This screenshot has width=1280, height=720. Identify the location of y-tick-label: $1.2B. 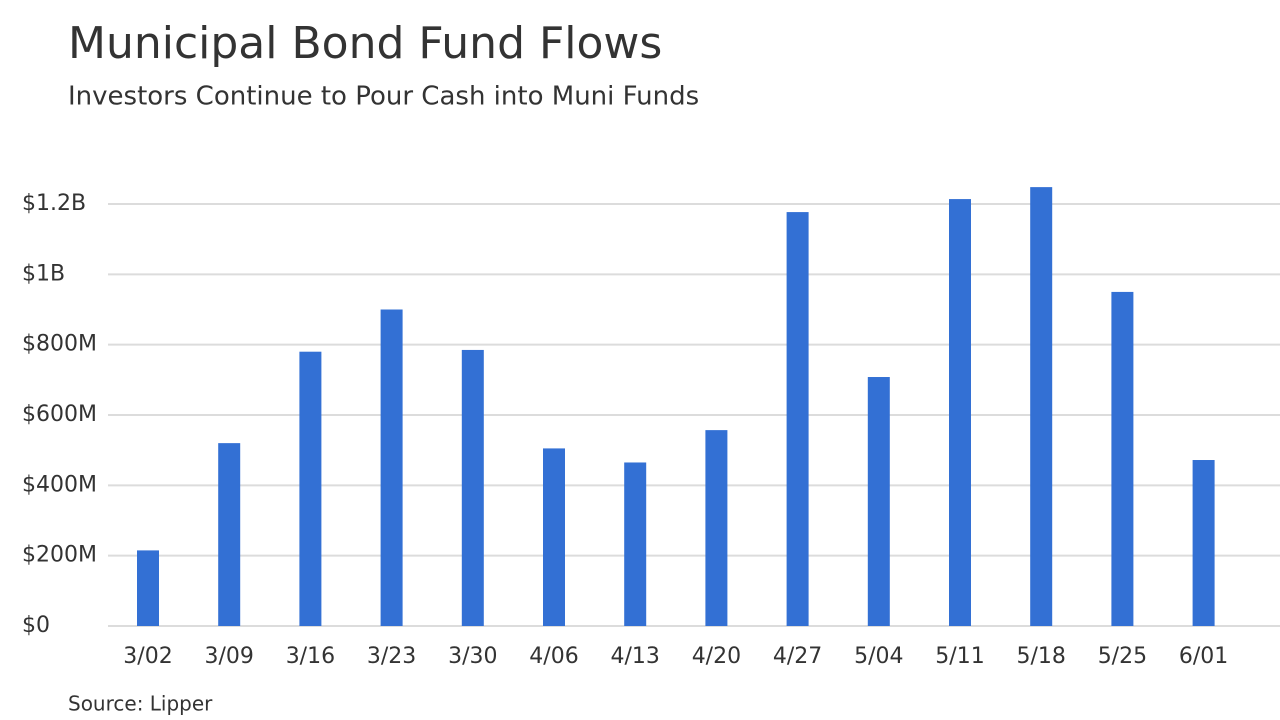
(54, 203).